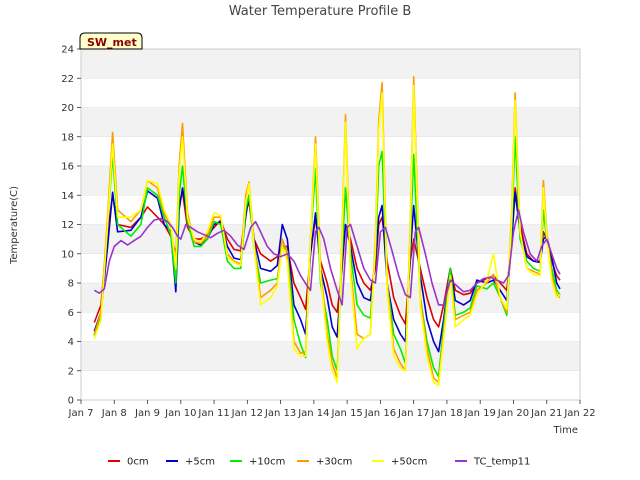  I want to click on y-tick-label: 18, so click(67, 137).